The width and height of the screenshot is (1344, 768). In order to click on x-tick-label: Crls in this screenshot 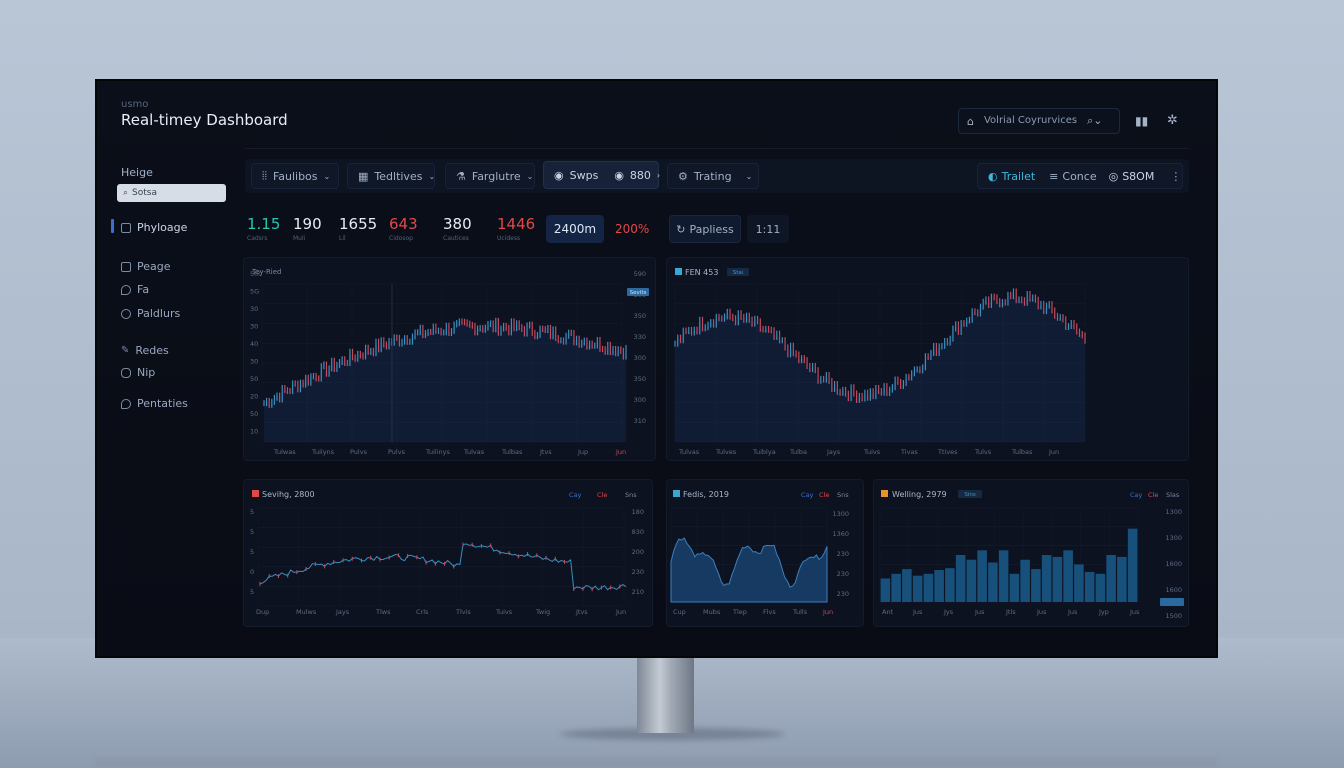, I will do `click(422, 612)`.